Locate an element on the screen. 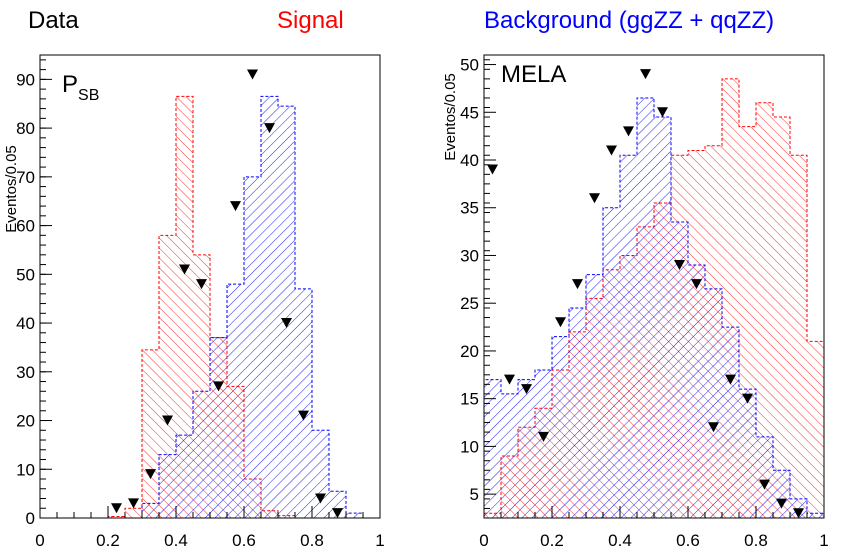 The width and height of the screenshot is (861, 558). legend-signal: Signal is located at coordinates (310, 20).